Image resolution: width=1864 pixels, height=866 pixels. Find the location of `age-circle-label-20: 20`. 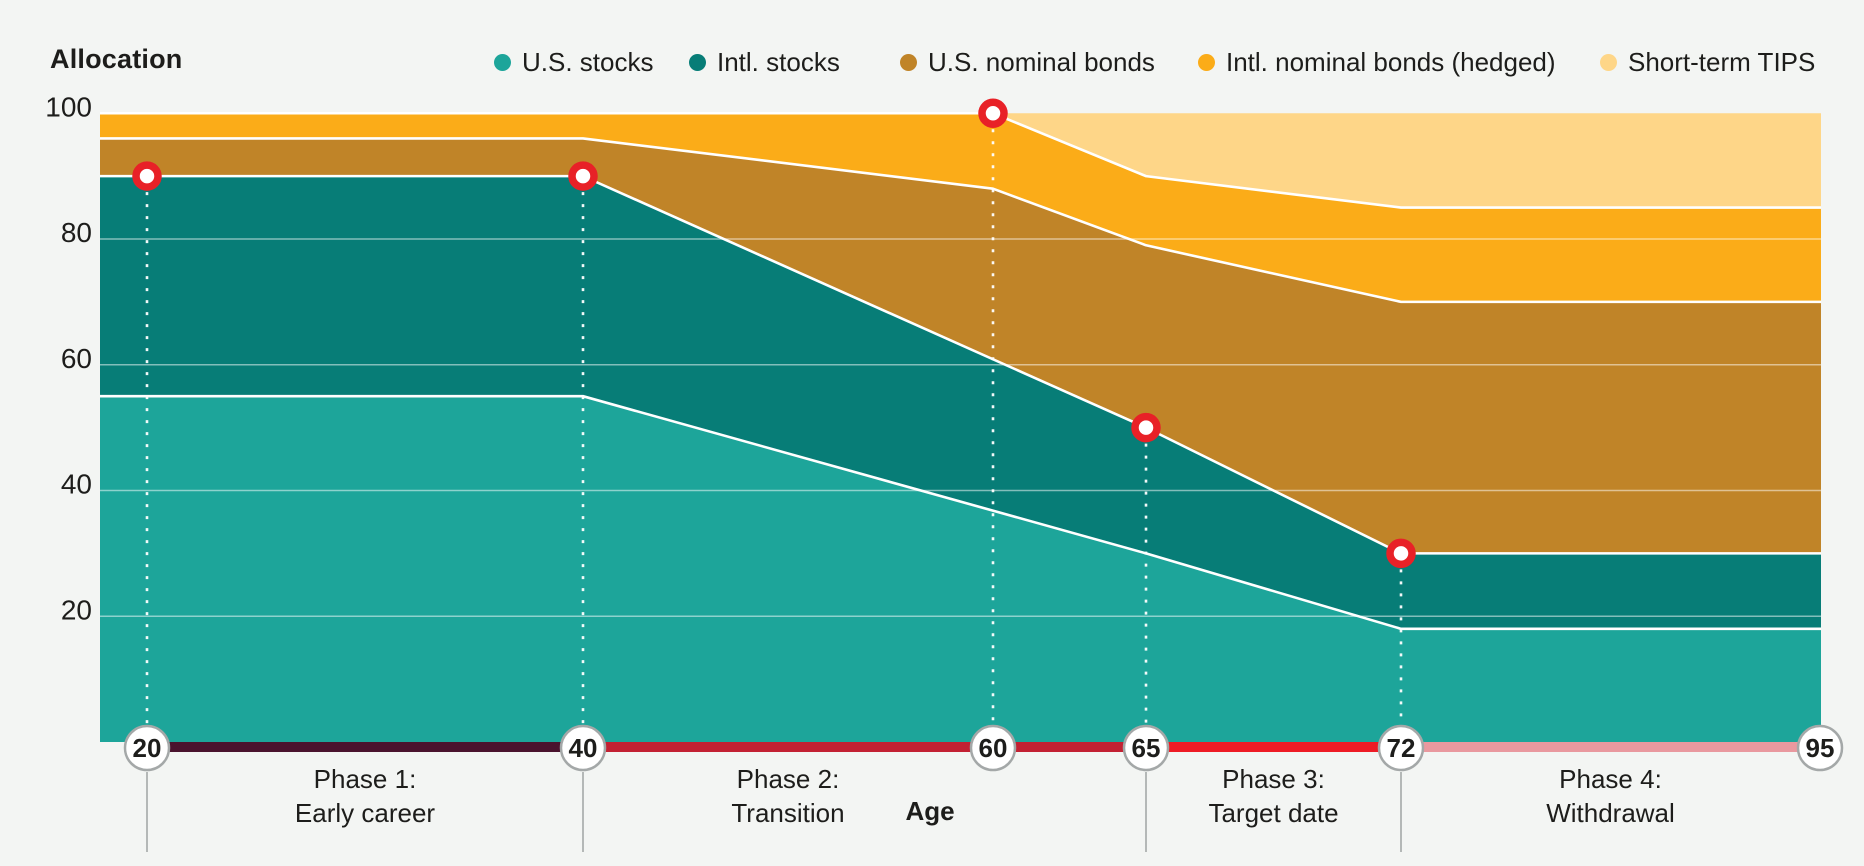

age-circle-label-20: 20 is located at coordinates (147, 748).